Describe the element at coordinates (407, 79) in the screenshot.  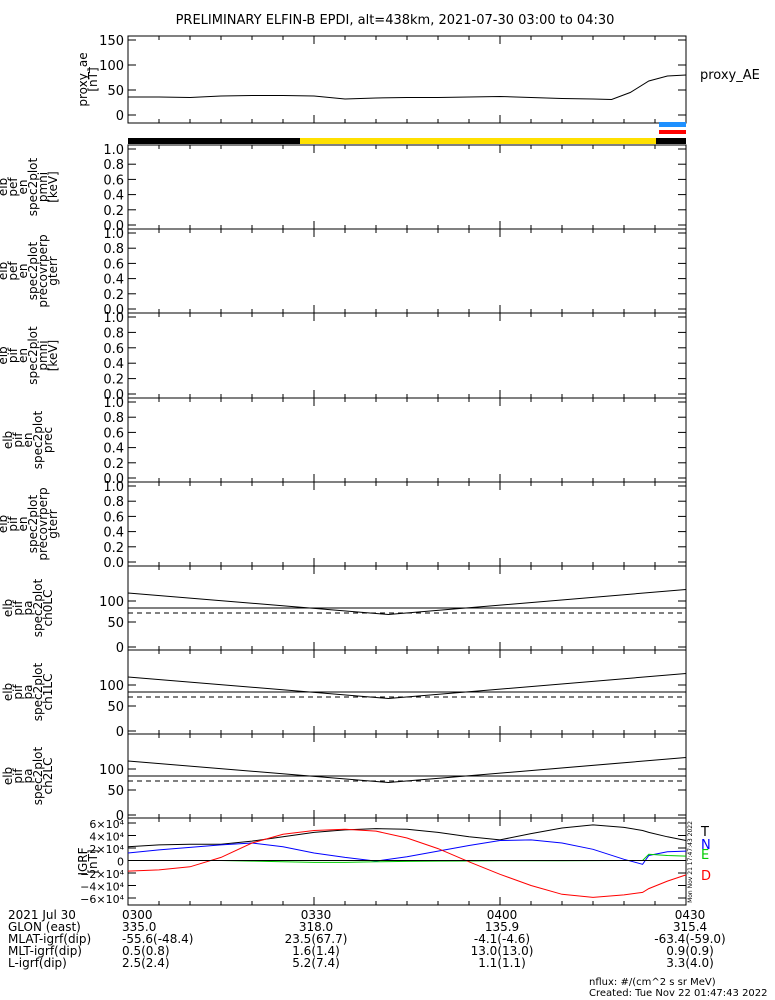
I see `panel-frame-proxy_ae` at that location.